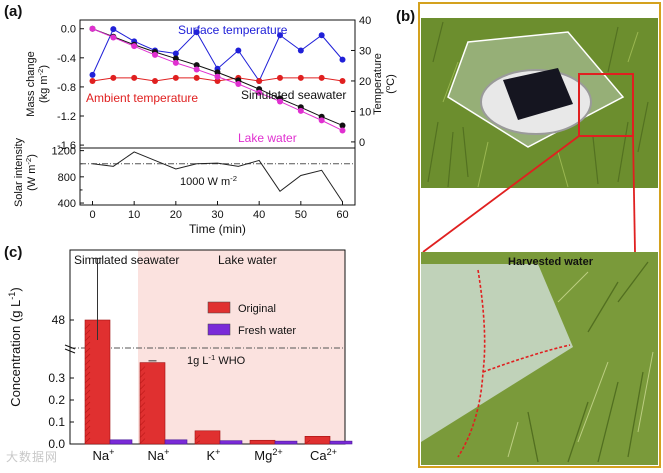 The image size is (663, 473). What do you see at coordinates (538, 94) in the screenshot?
I see `absorber-black` at bounding box center [538, 94].